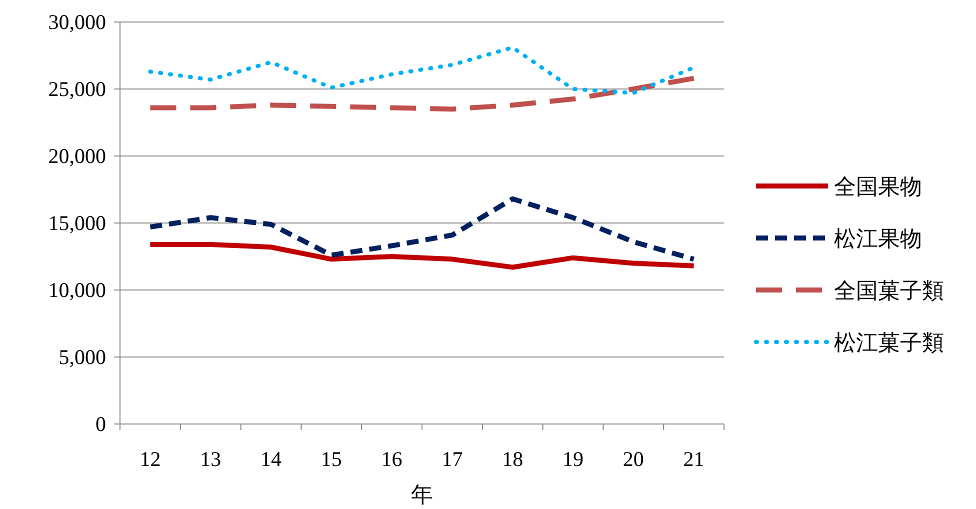  What do you see at coordinates (422, 494) in the screenshot?
I see `x-axis-title: 年` at bounding box center [422, 494].